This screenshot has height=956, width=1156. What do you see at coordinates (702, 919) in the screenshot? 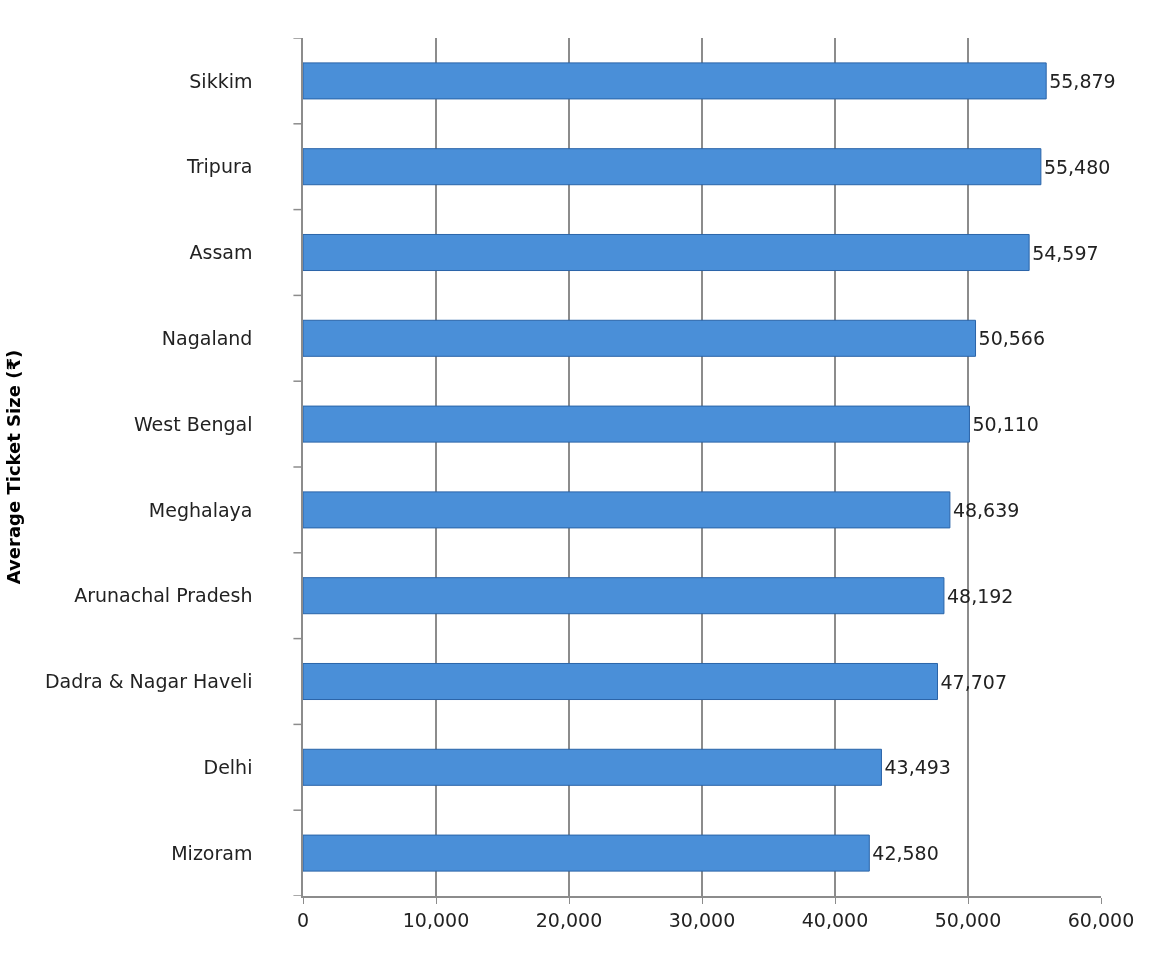
I see `x-tick-label: 30,000` at bounding box center [702, 919].